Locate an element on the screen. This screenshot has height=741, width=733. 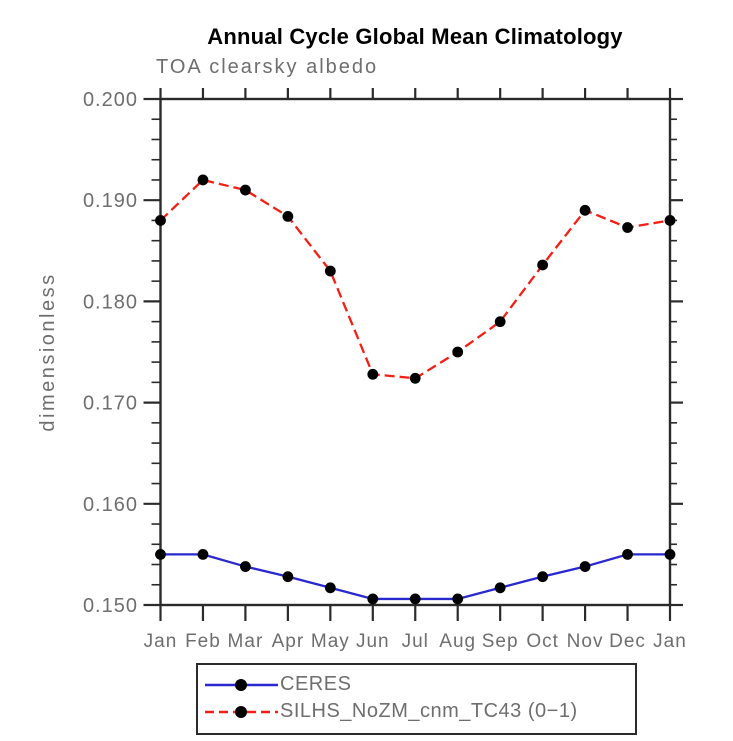
x-tick-label: Apr is located at coordinates (288, 641).